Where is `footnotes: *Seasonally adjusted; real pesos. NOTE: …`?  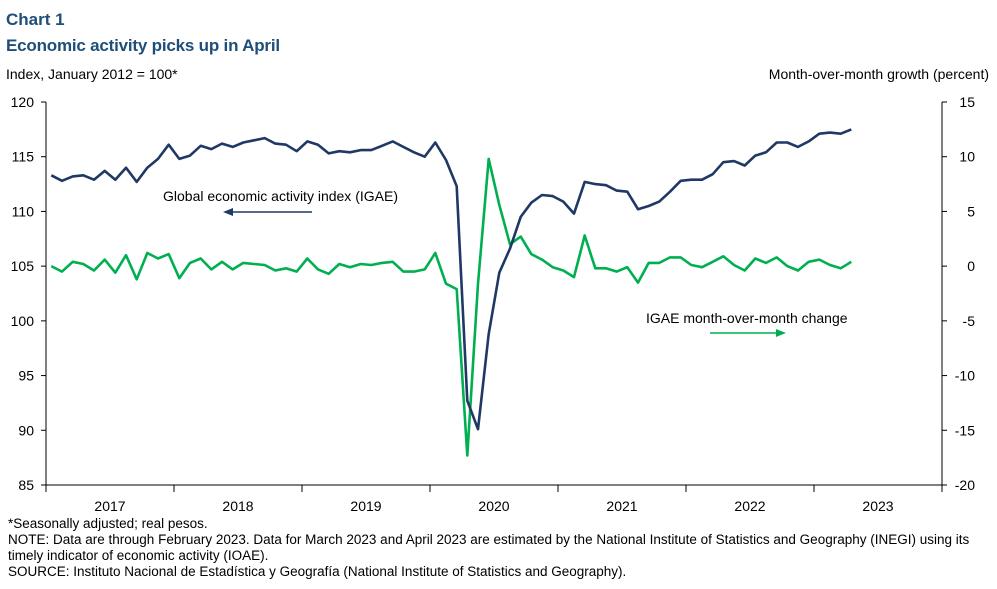 footnotes: *Seasonally adjusted; real pesos. NOTE: … is located at coordinates (500, 548).